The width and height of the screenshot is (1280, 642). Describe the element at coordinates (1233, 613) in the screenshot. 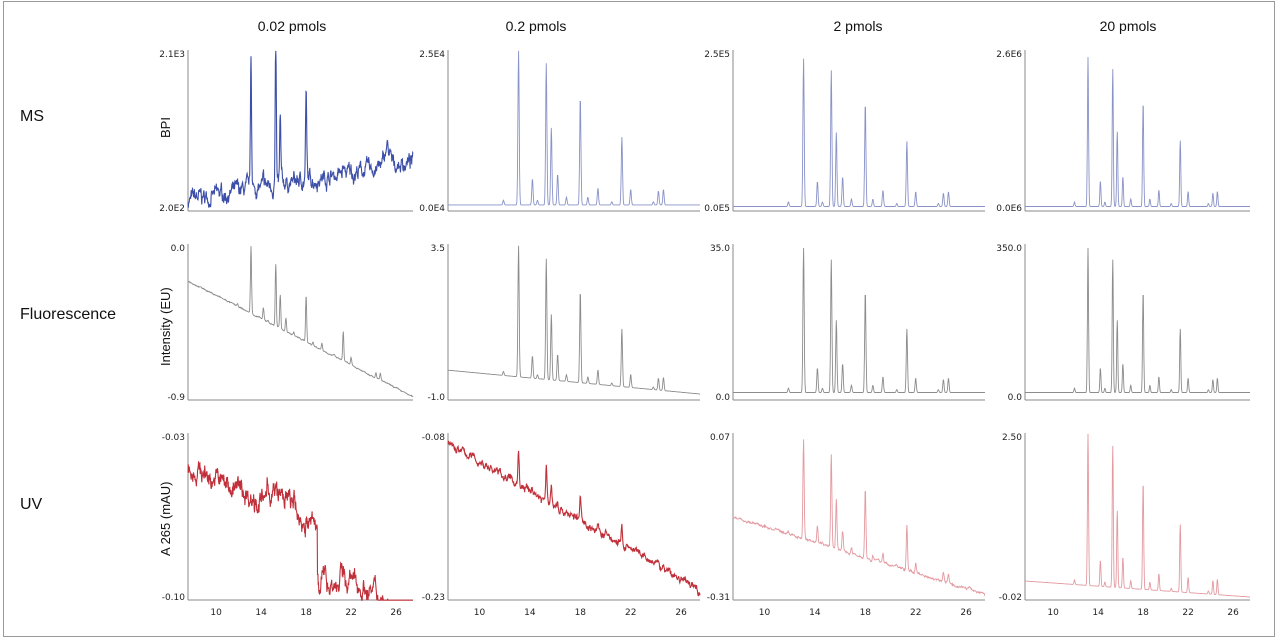

I see `x-tick-26-uv-20-pmols: 26` at that location.